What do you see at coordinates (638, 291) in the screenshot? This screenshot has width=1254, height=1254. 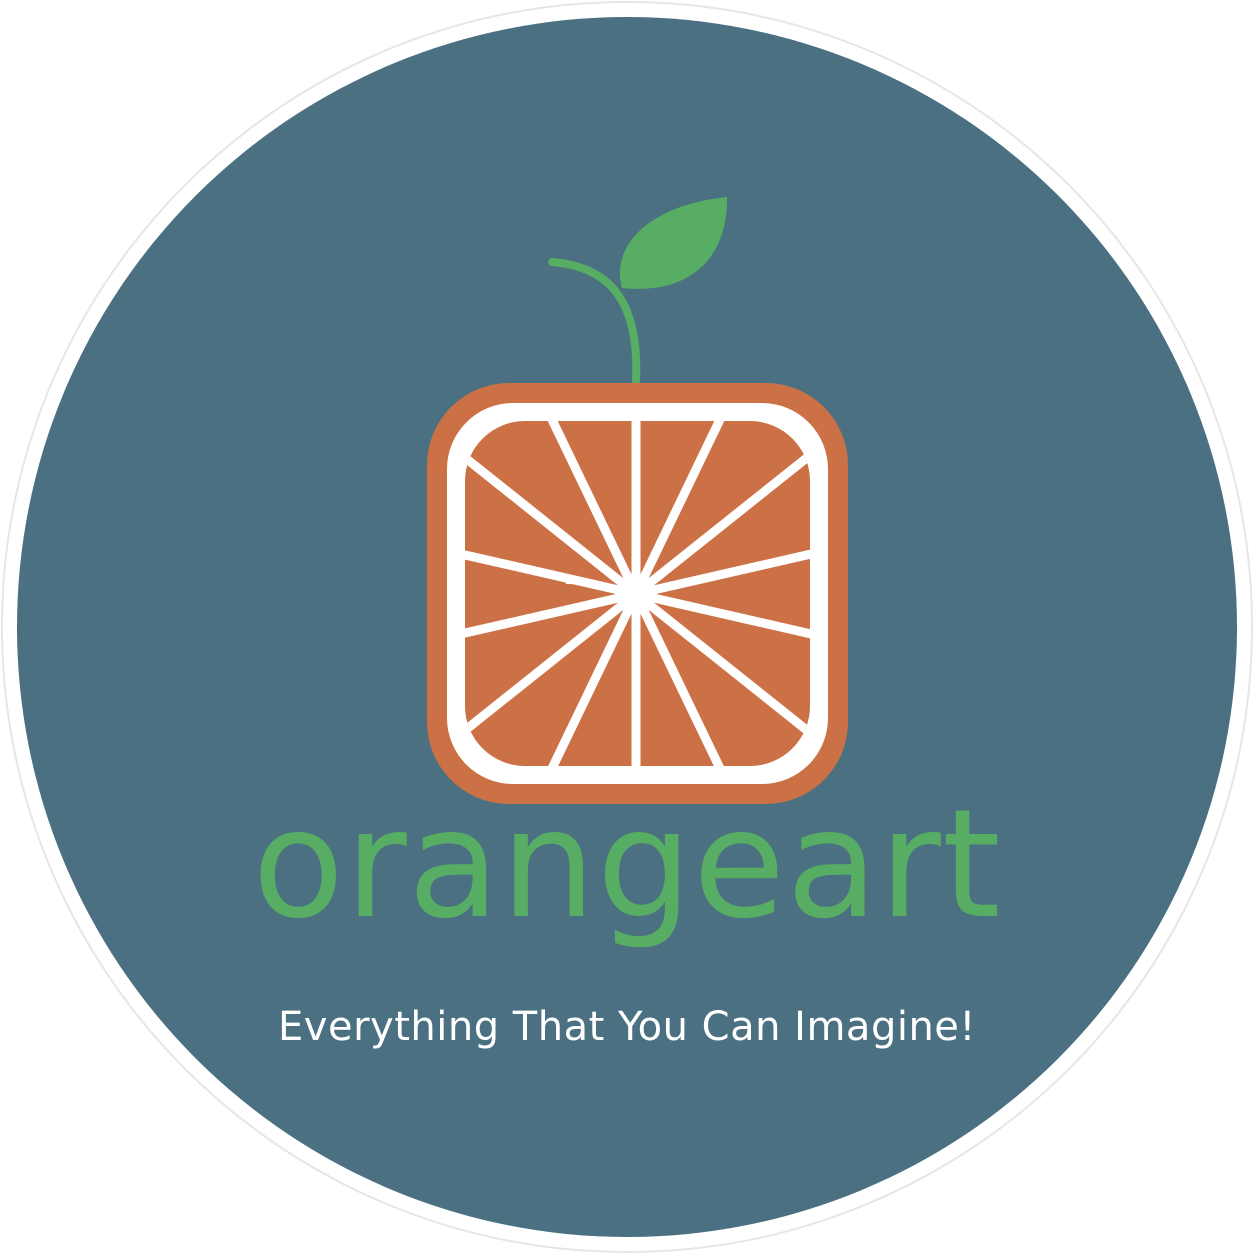 I see `leaf-sprout-icon` at bounding box center [638, 291].